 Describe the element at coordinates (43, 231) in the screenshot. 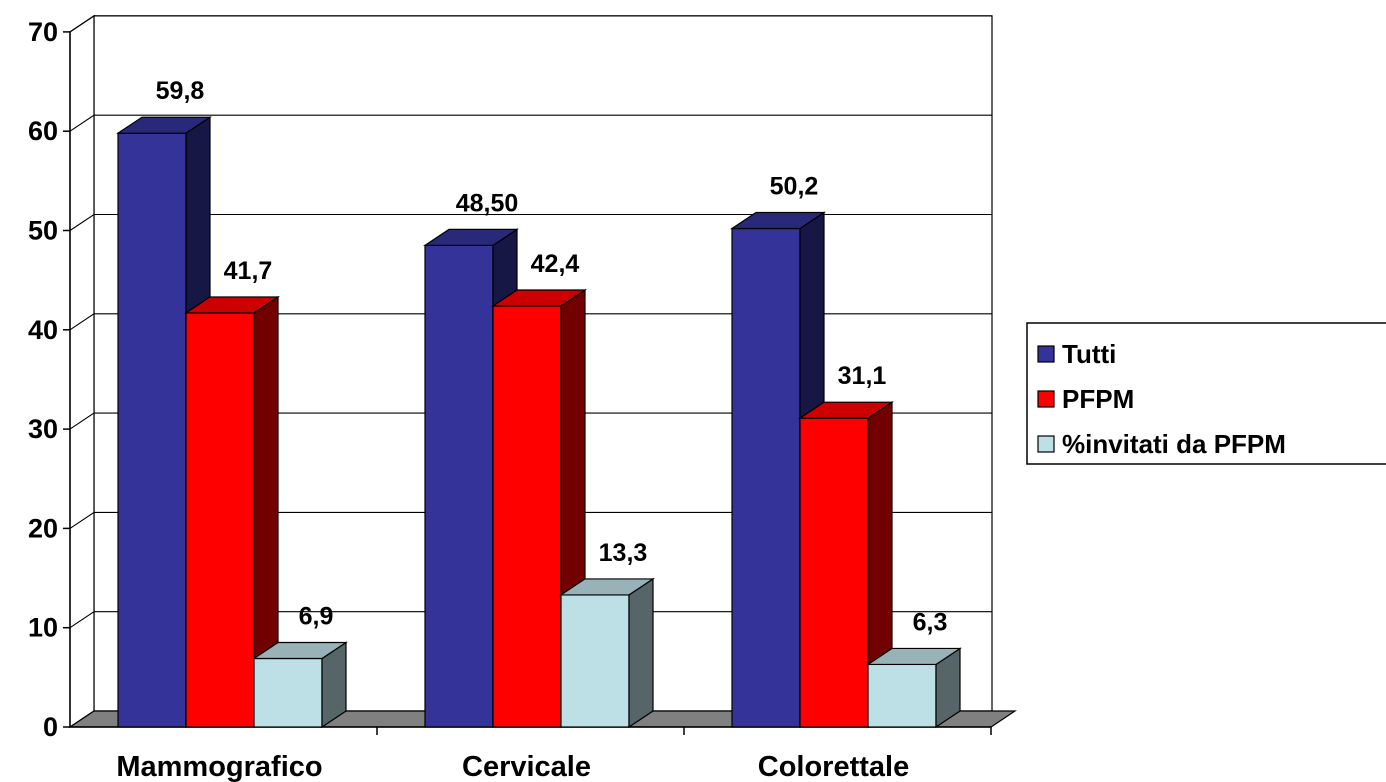

I see `y-tick-label: 50` at that location.